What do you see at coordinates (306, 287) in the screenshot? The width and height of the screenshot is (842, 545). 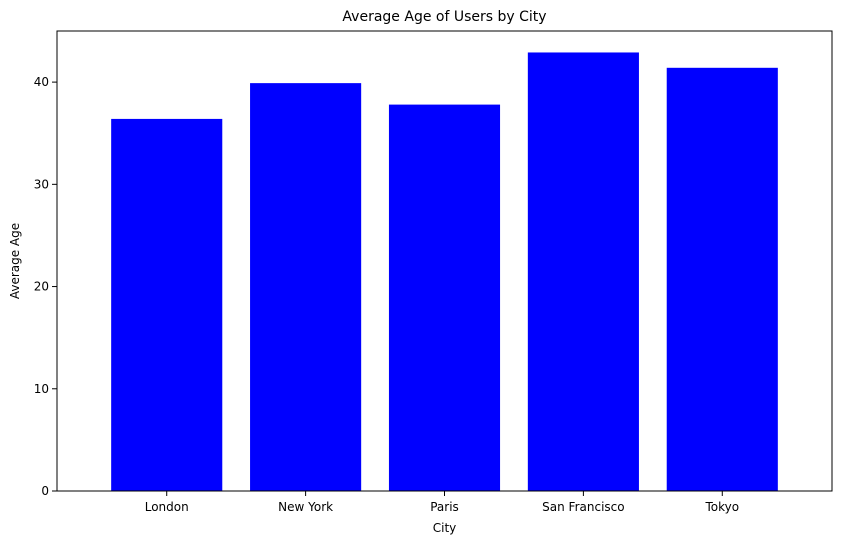 I see `bar-new-york` at bounding box center [306, 287].